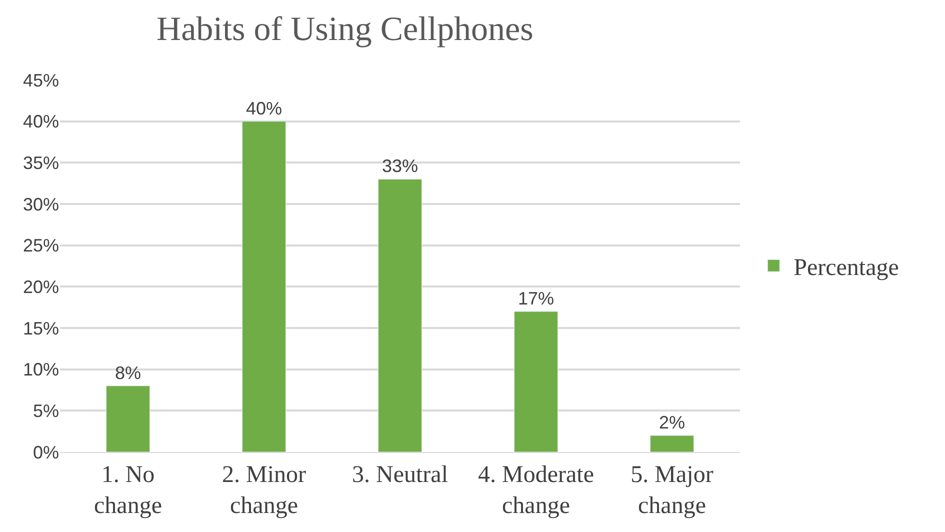 The width and height of the screenshot is (945, 532). I want to click on legend-label: Percentage, so click(846, 267).